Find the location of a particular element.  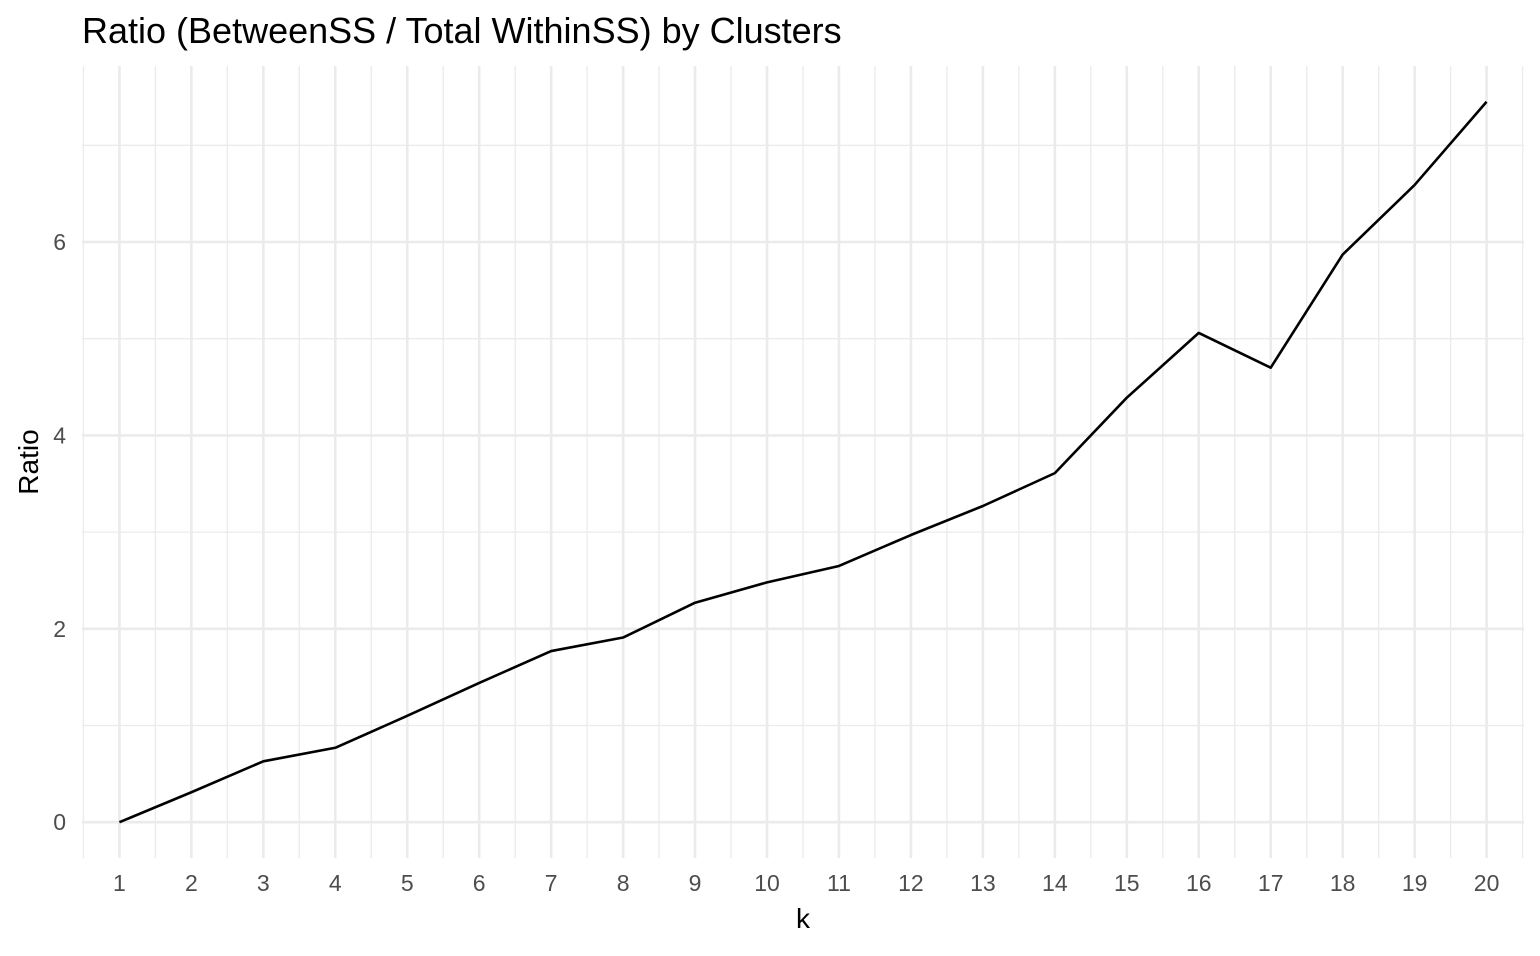

x-tick-label: 2 is located at coordinates (191, 883).